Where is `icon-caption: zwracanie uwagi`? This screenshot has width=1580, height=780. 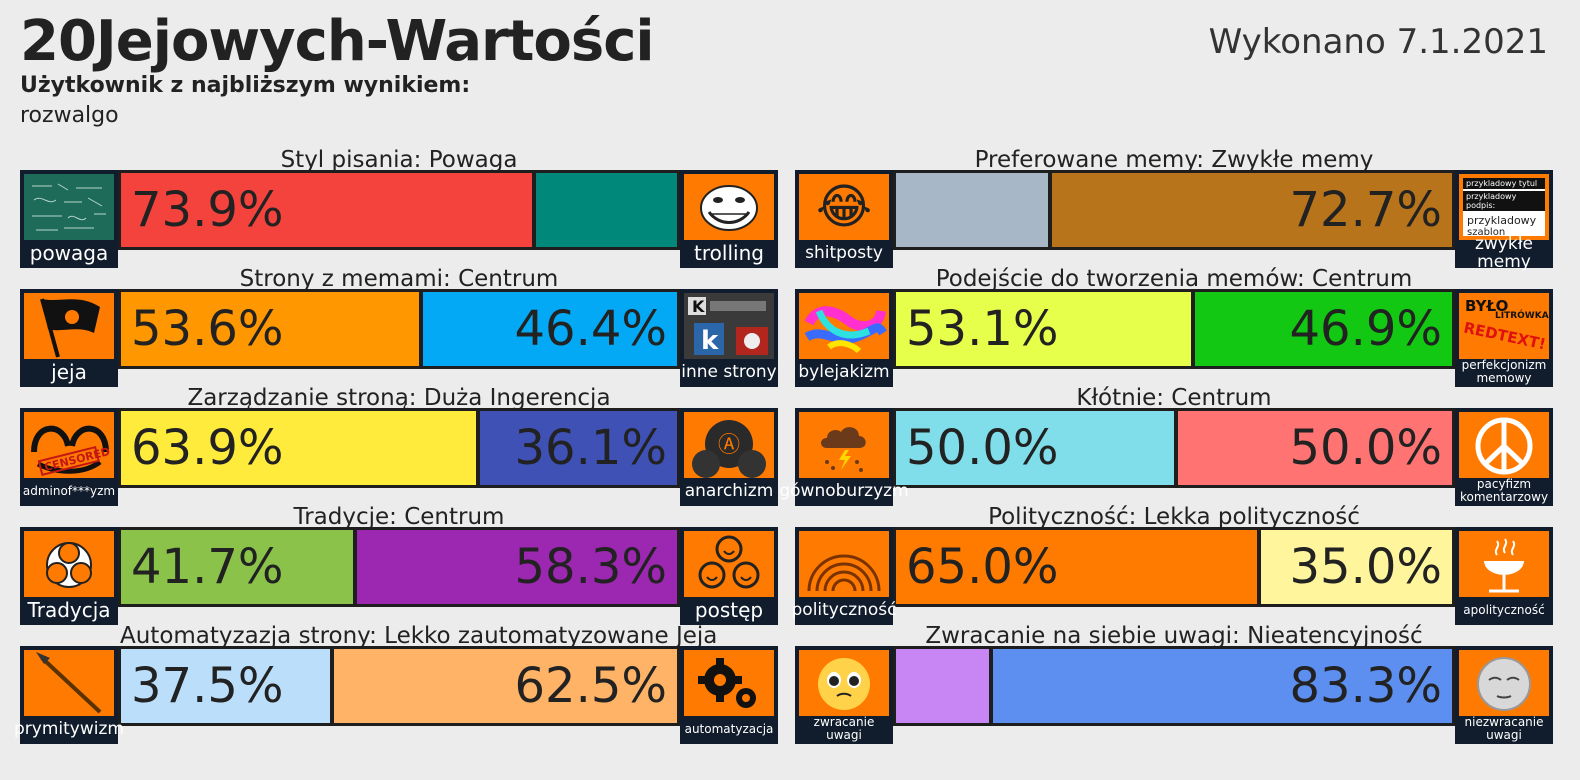 icon-caption: zwracanie uwagi is located at coordinates (844, 728).